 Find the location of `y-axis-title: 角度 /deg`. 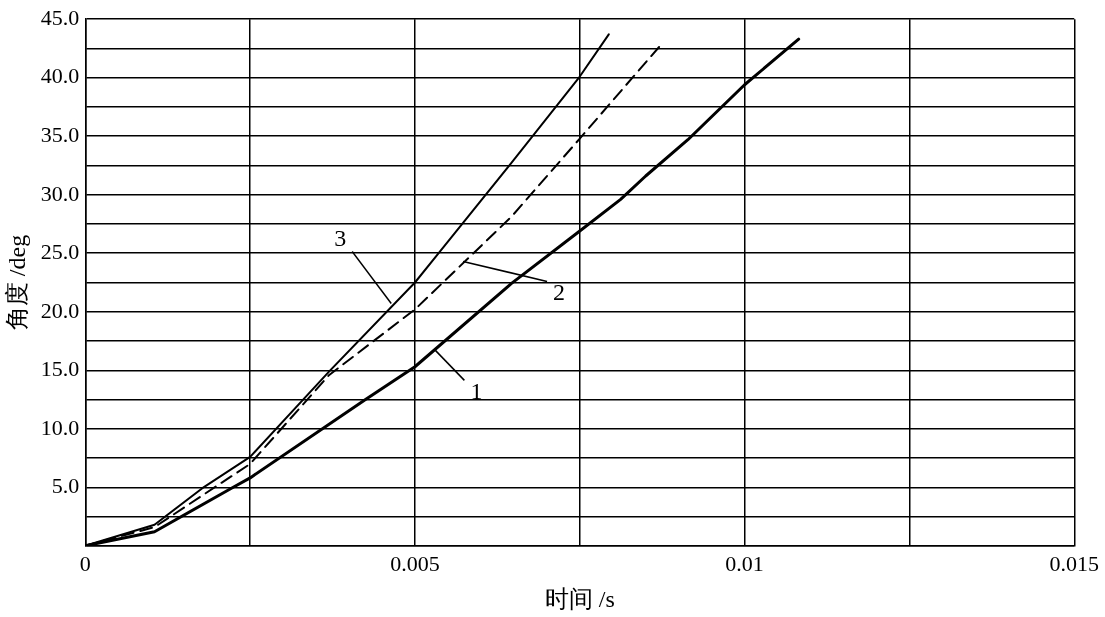

y-axis-title: 角度 /deg is located at coordinates (16, 282).